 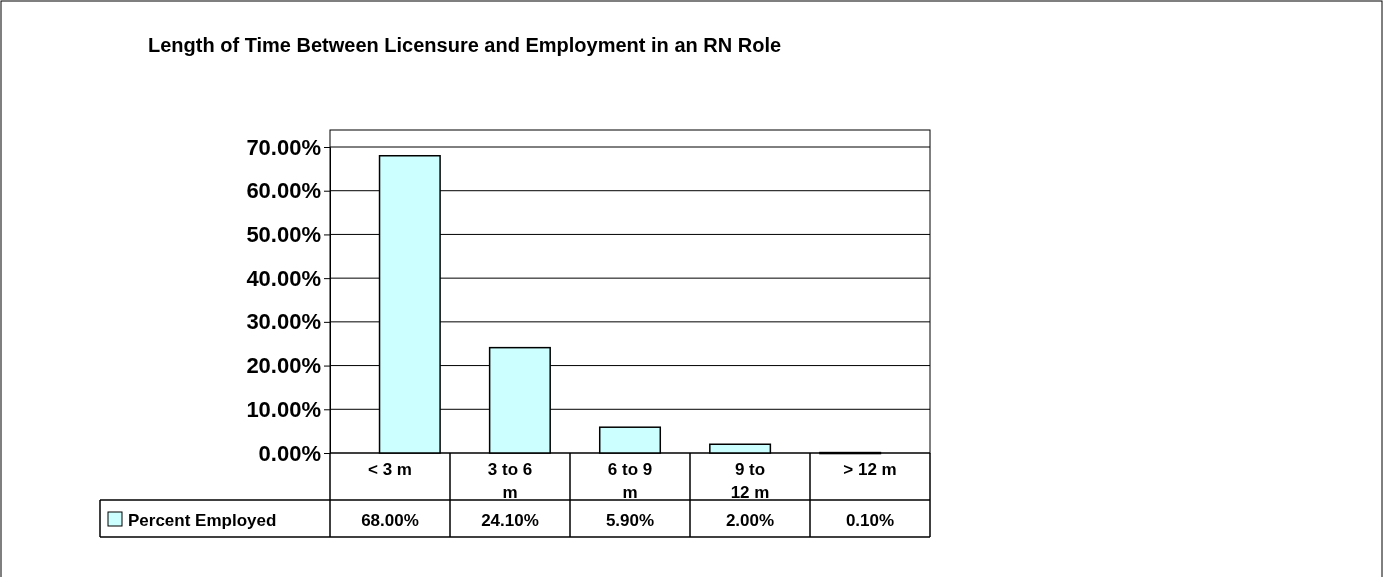 I want to click on y-tick-label: 10.00%, so click(x=283, y=409).